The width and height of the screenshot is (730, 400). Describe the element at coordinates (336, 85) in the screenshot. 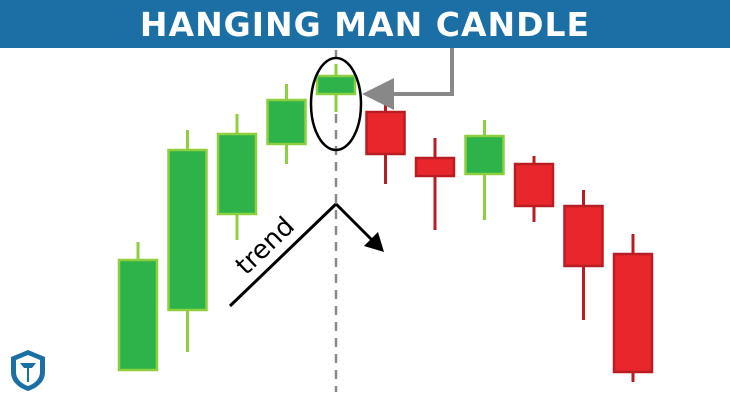

I see `hanging-man-candle-body` at that location.